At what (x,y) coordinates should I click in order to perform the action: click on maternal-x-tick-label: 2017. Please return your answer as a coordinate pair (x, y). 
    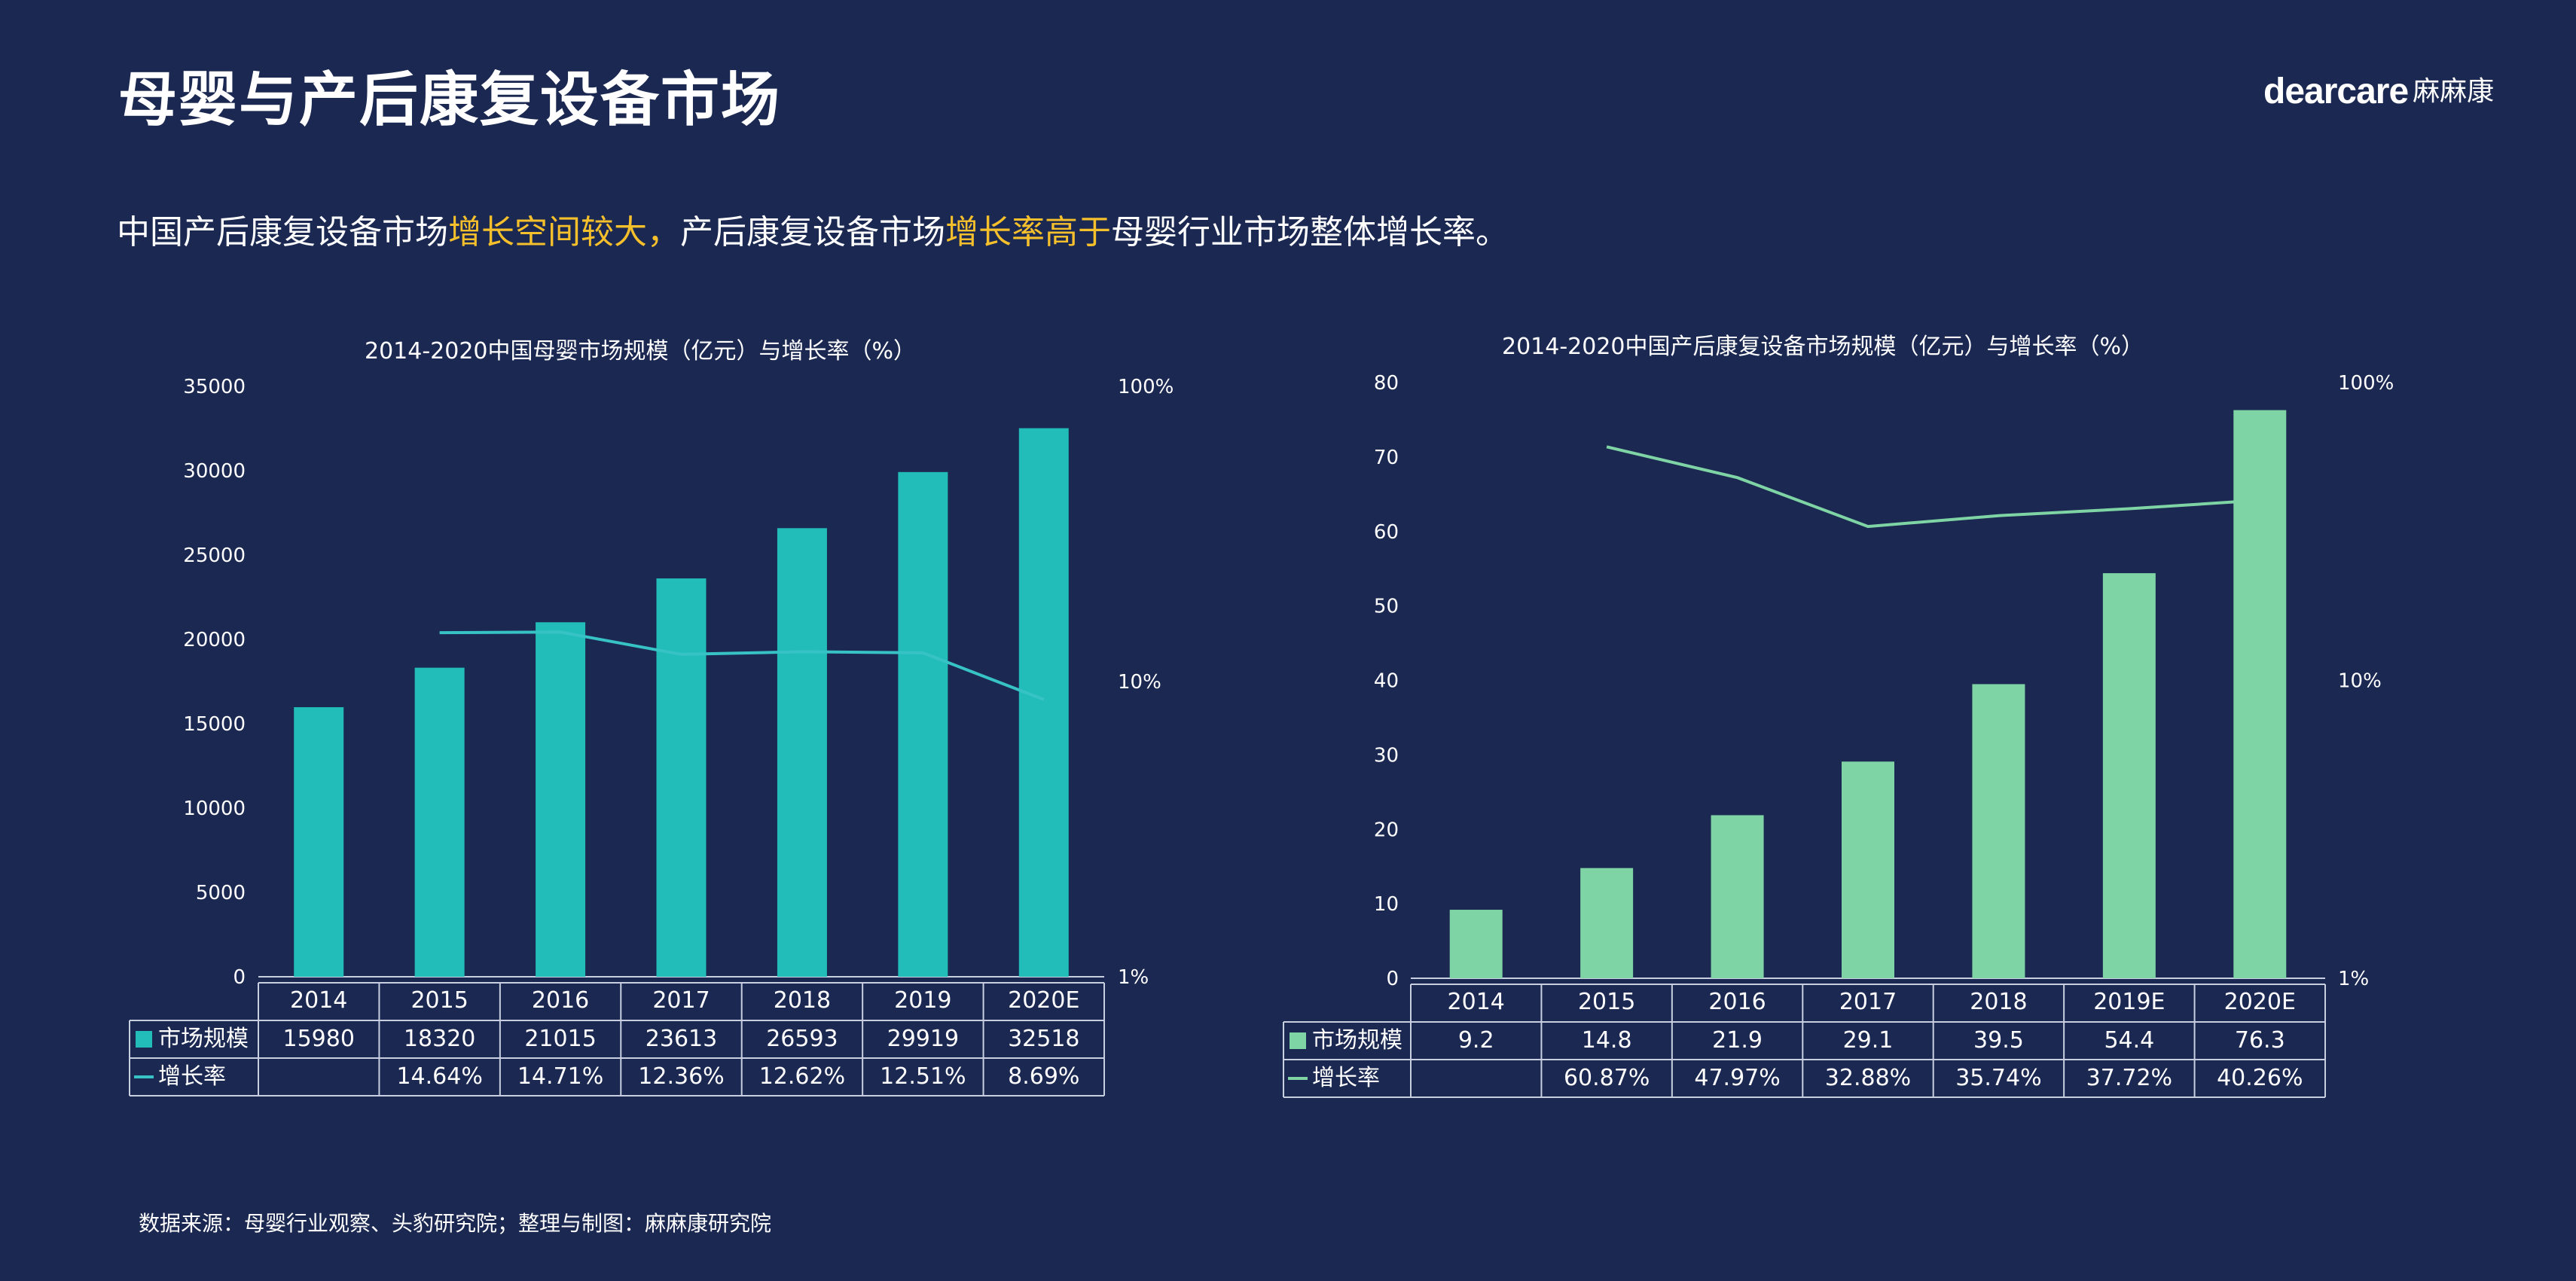
    Looking at the image, I should click on (681, 1000).